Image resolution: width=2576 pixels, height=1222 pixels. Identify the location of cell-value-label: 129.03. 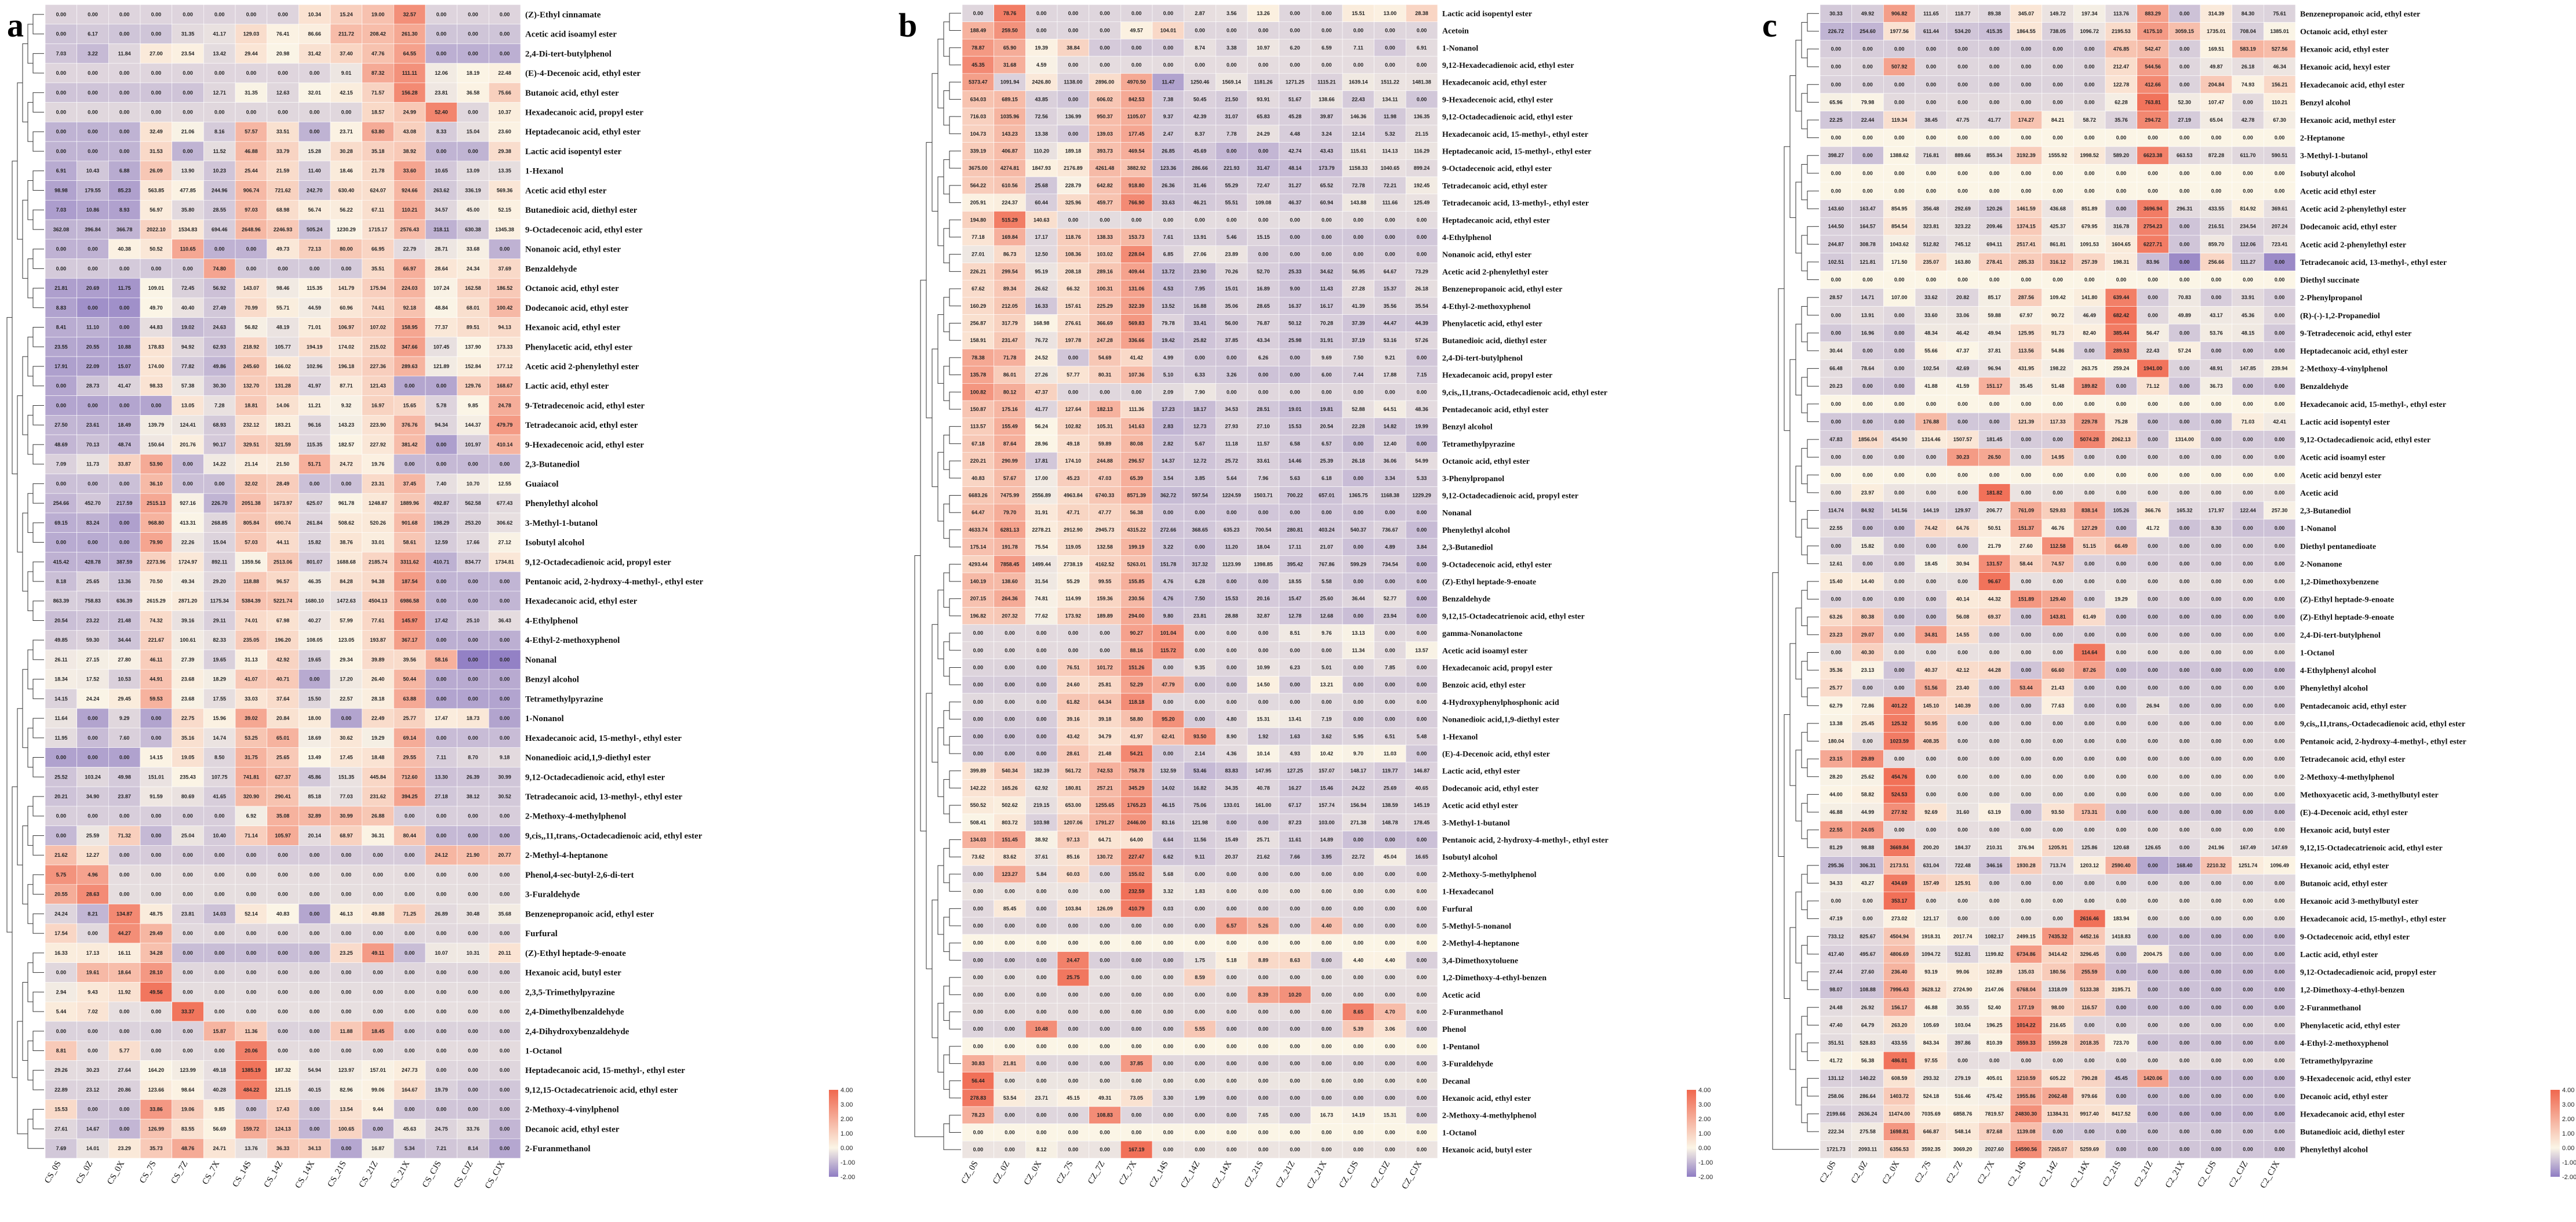
(251, 34).